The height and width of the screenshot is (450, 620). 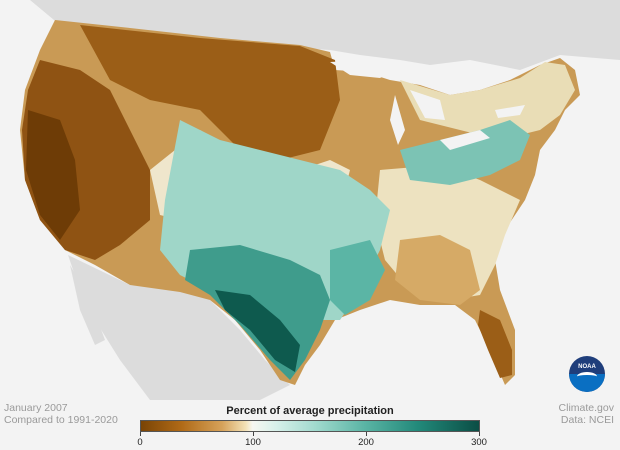 What do you see at coordinates (257, 331) in the screenshot?
I see `very-wet-texas` at bounding box center [257, 331].